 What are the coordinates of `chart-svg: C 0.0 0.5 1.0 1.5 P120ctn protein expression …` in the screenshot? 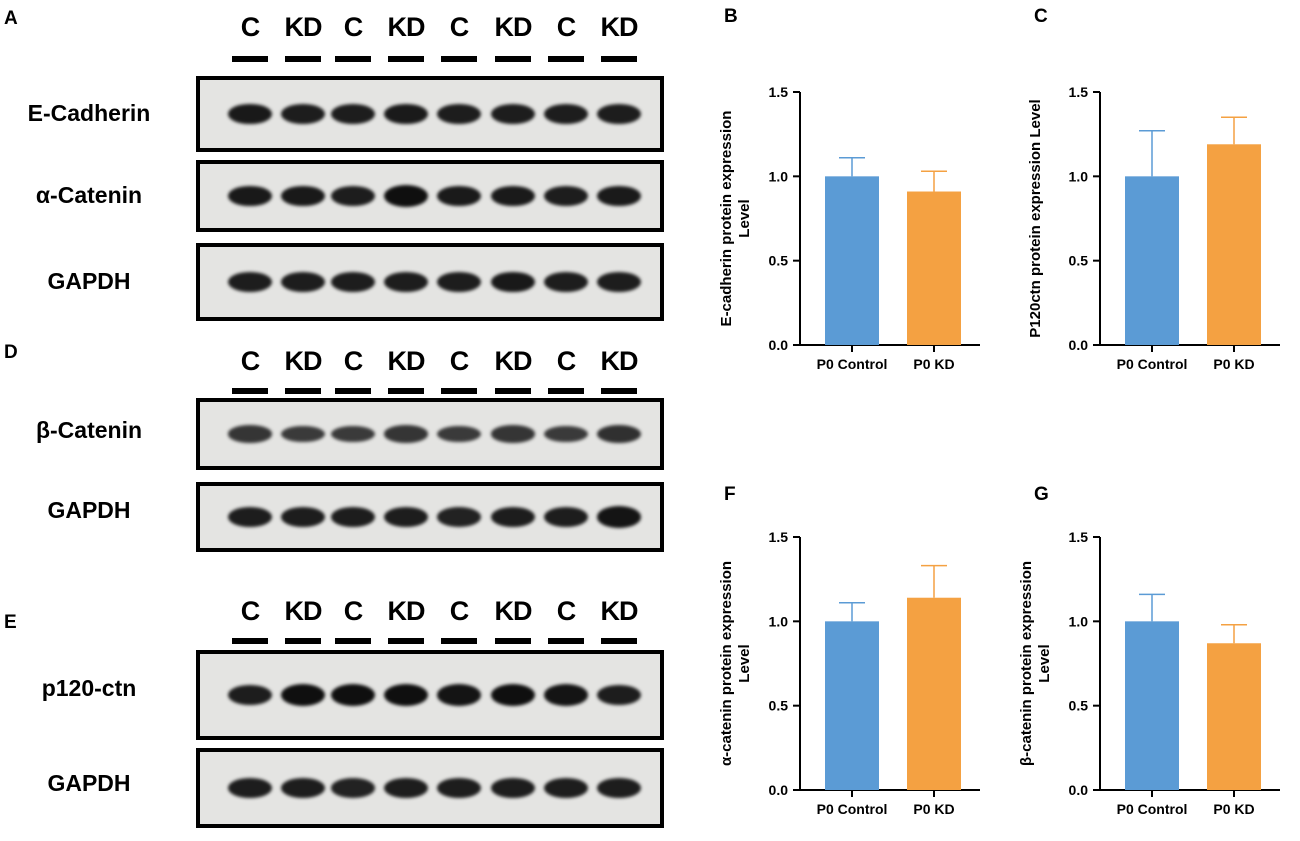 It's located at (1153, 189).